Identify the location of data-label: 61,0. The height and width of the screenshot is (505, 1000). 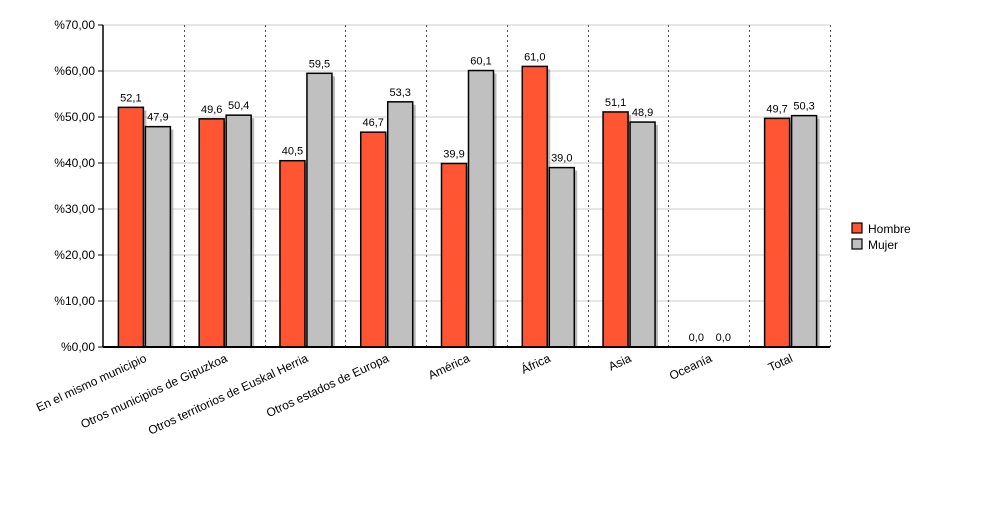
(534, 57).